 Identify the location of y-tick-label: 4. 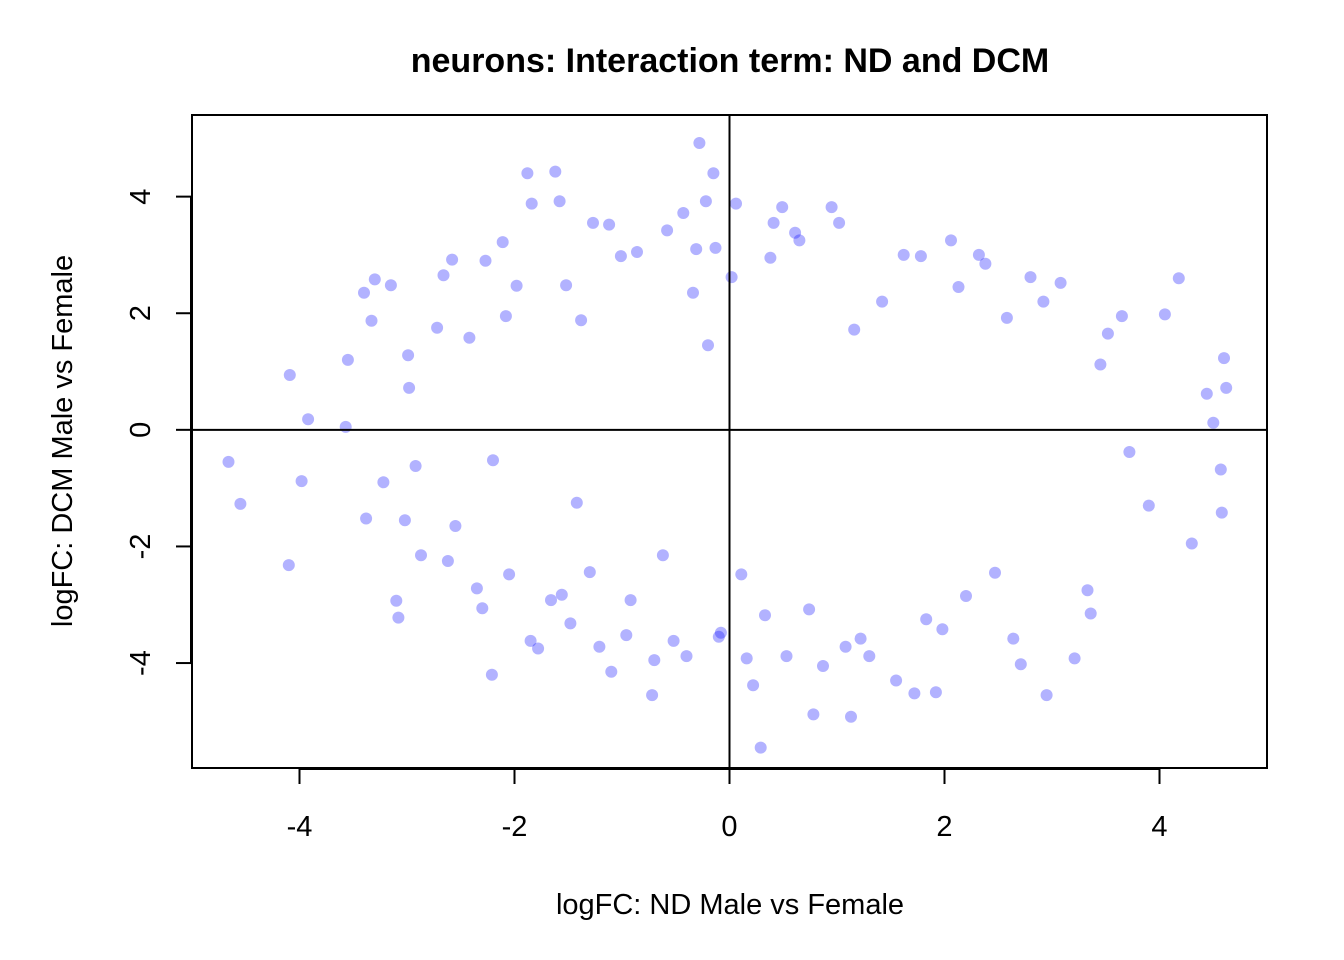
(141, 197).